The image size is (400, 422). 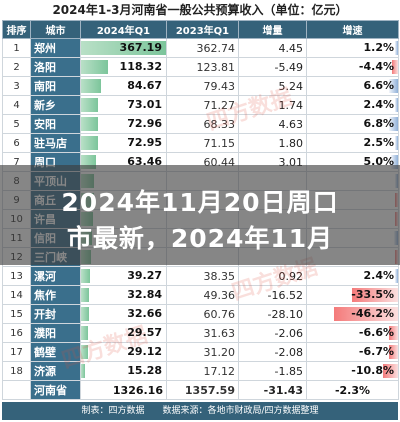 What do you see at coordinates (55, 86) in the screenshot?
I see `city-cell: 南阳` at bounding box center [55, 86].